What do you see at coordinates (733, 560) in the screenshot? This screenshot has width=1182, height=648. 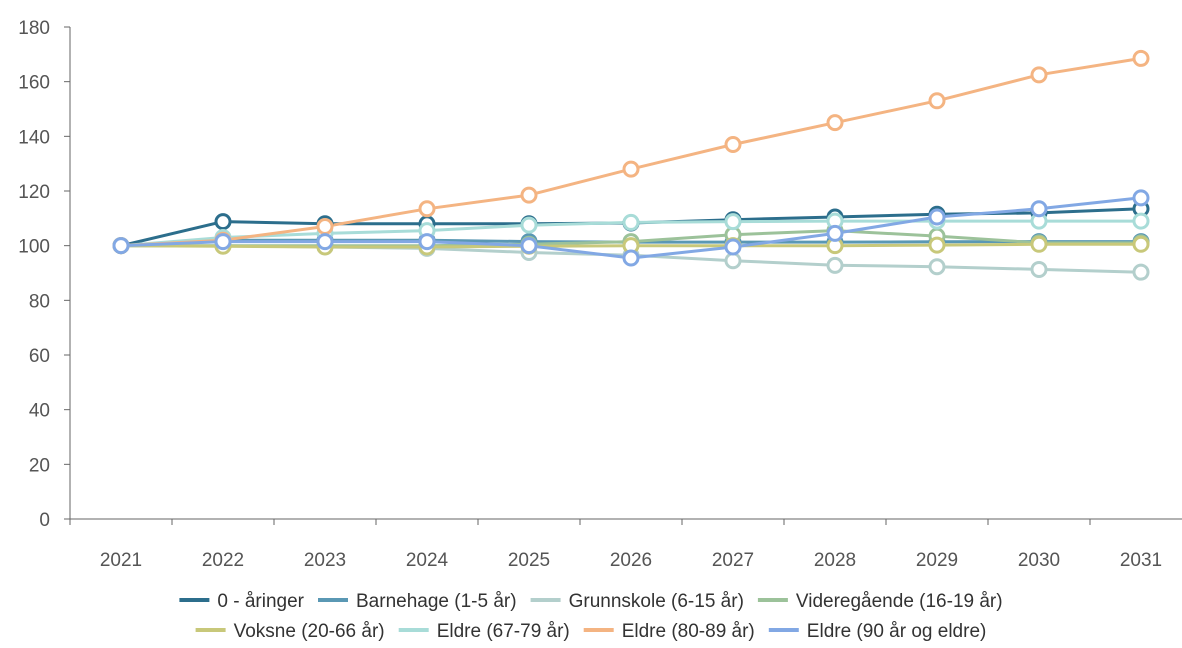 I see `x-tick-label: 2027` at bounding box center [733, 560].